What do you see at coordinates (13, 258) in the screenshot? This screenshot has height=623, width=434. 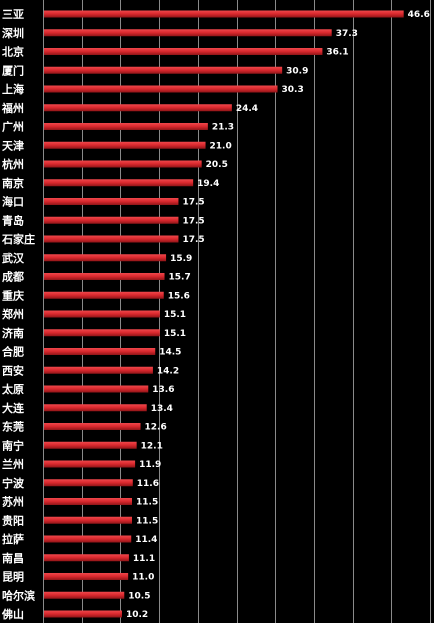 I see `category-label: 武汉` at bounding box center [13, 258].